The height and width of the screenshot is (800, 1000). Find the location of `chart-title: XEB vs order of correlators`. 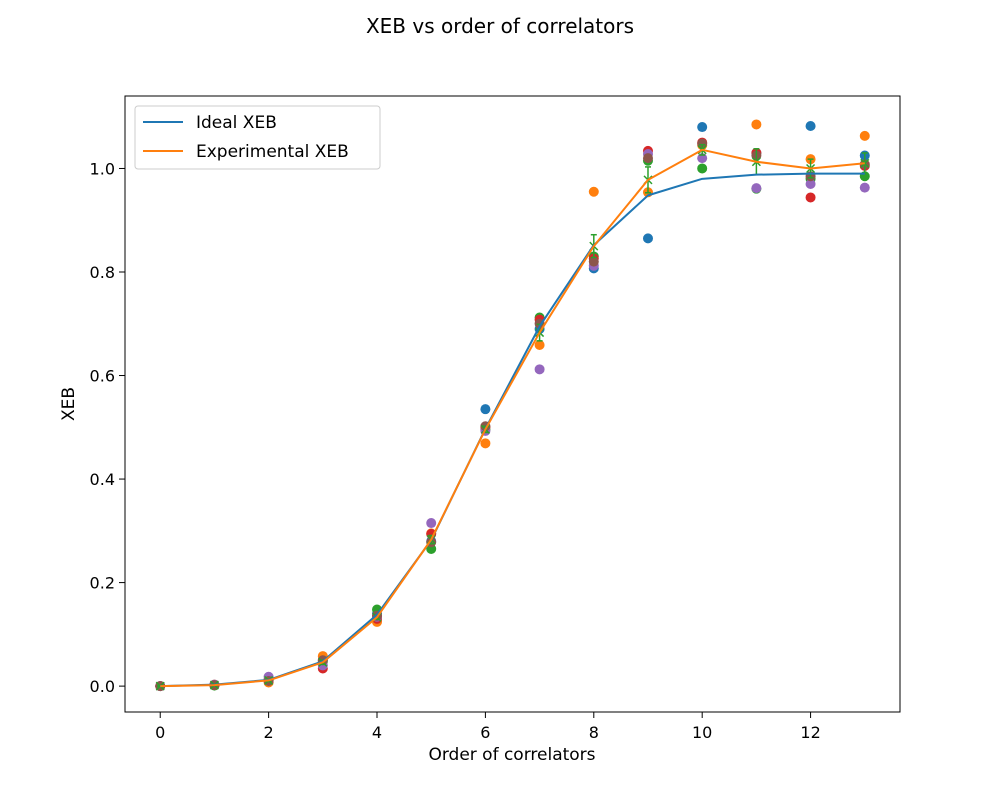

chart-title: XEB vs order of correlators is located at coordinates (500, 26).